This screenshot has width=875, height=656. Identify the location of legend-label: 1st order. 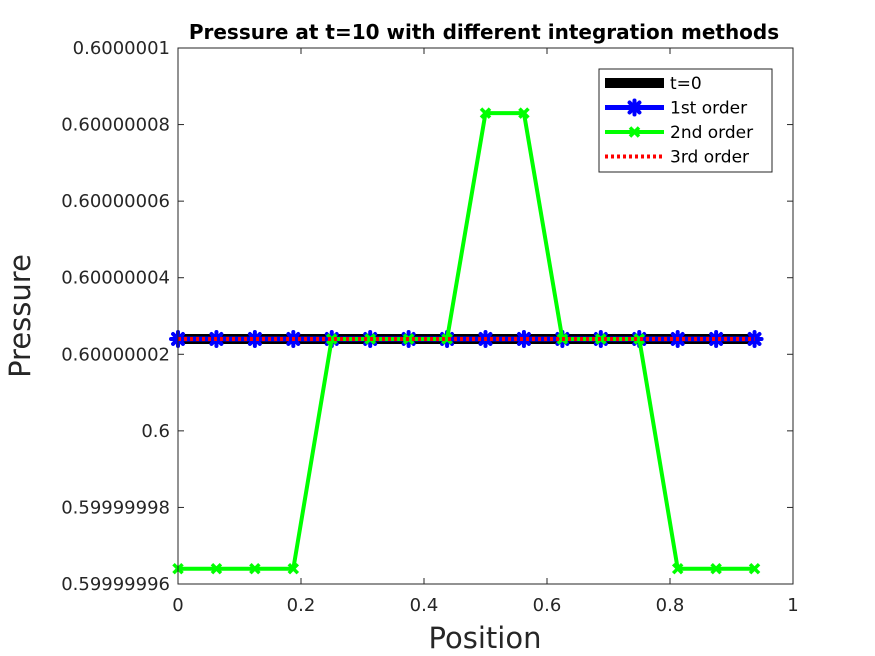
(708, 109).